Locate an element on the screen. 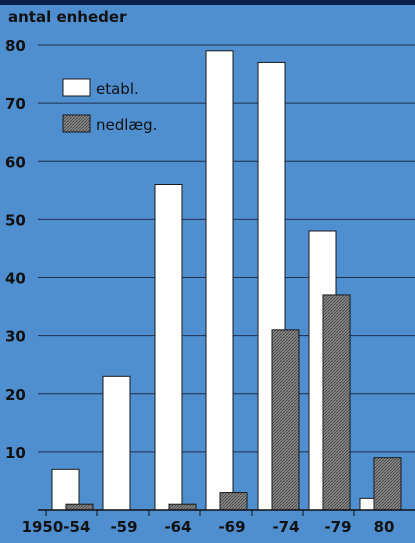  legend-swatch-nedlaeg is located at coordinates (76, 123).